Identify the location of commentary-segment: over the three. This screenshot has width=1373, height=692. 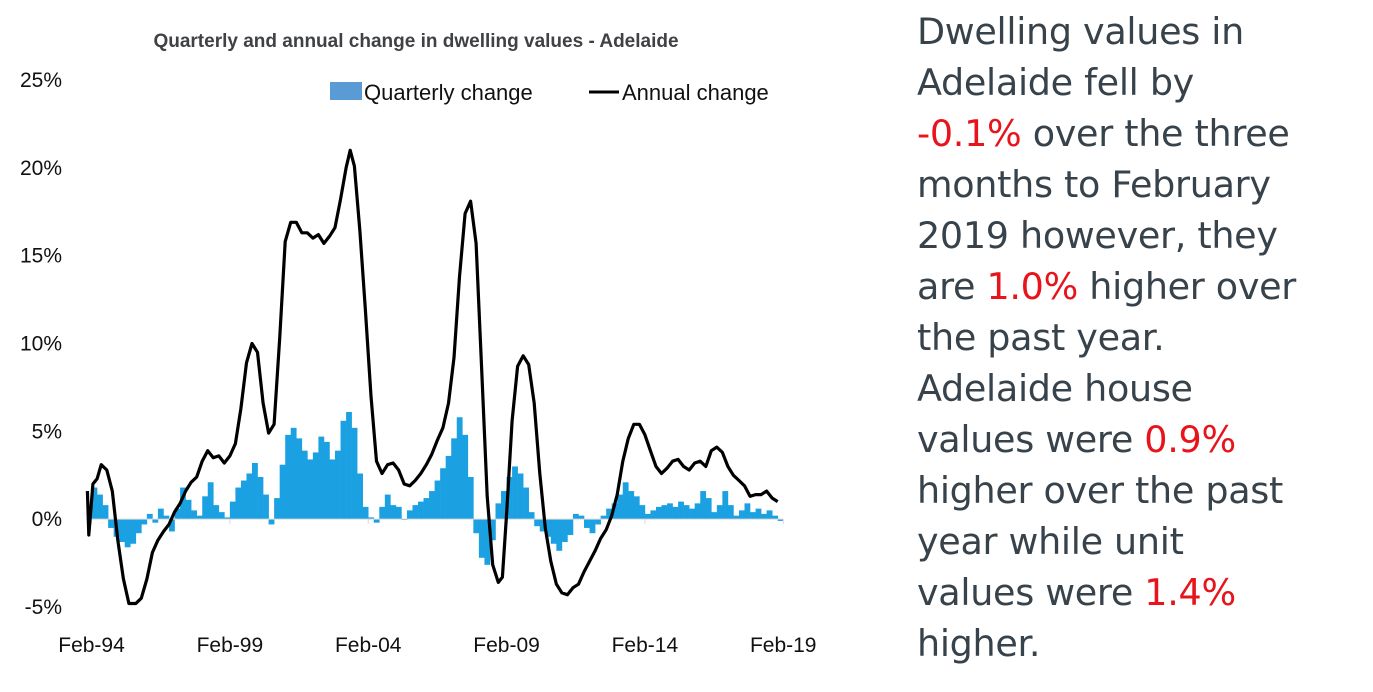
(1155, 133).